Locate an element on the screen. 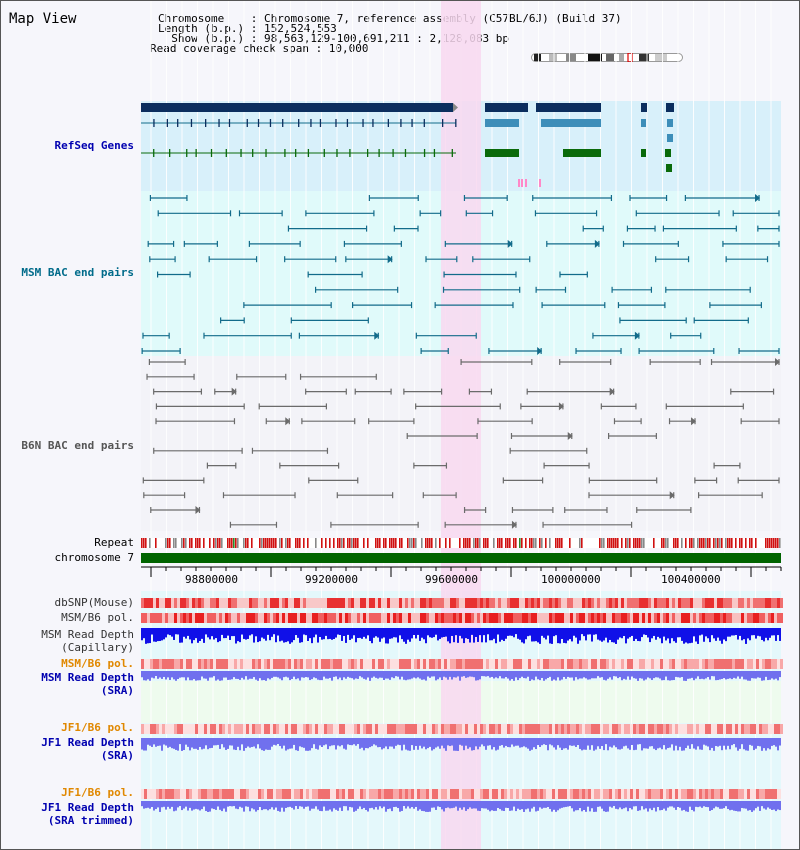  jf1-b6-pol-2-label: JF1/B6 pol. is located at coordinates (97, 792).